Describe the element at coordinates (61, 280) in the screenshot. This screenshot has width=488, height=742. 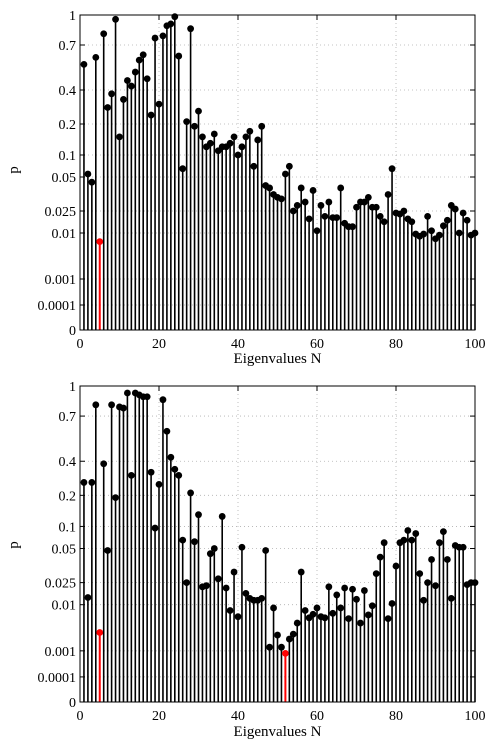
I see `y-tick-label: 0.001` at that location.